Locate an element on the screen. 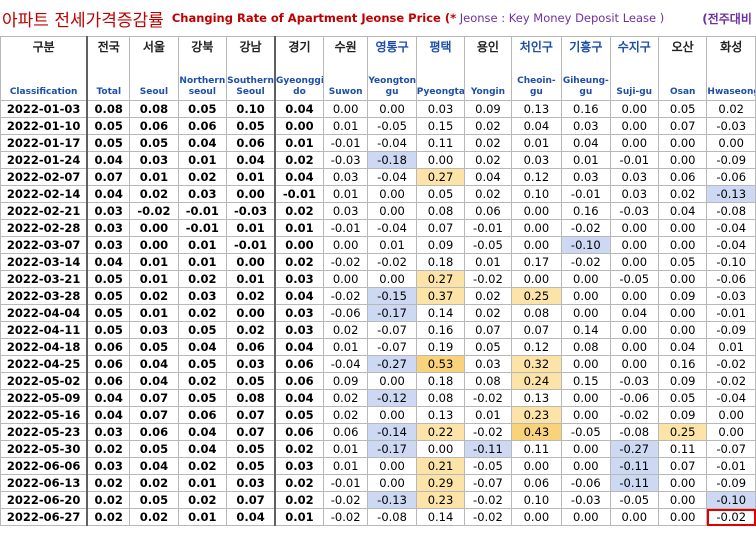 This screenshot has height=559, width=756. cell-yongin: -0.05 is located at coordinates (488, 466).